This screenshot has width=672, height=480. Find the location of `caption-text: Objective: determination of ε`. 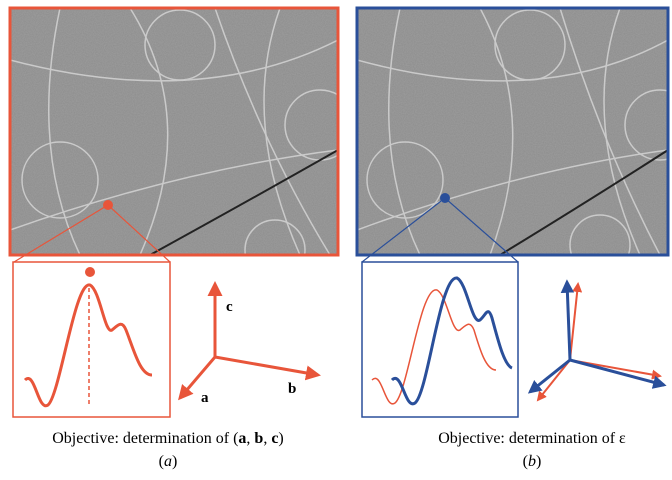

caption-text: Objective: determination of ε is located at coordinates (532, 438).